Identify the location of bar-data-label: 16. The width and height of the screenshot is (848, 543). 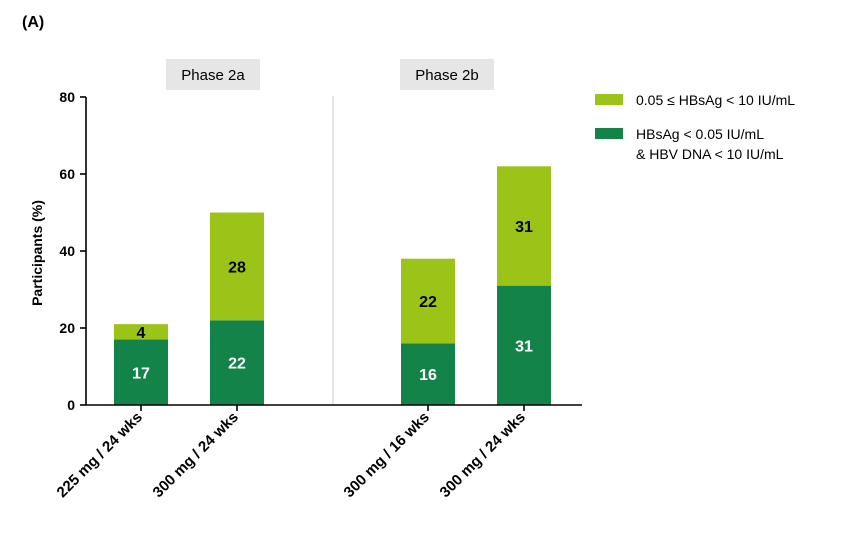
(428, 375).